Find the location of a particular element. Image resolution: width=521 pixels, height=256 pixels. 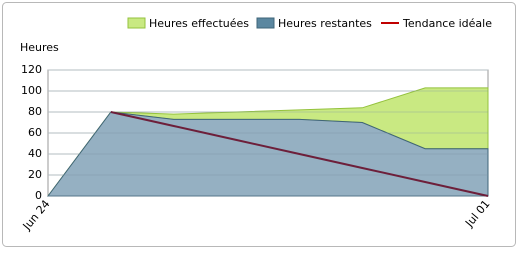

legend-label: Heures effectuées is located at coordinates (199, 23).